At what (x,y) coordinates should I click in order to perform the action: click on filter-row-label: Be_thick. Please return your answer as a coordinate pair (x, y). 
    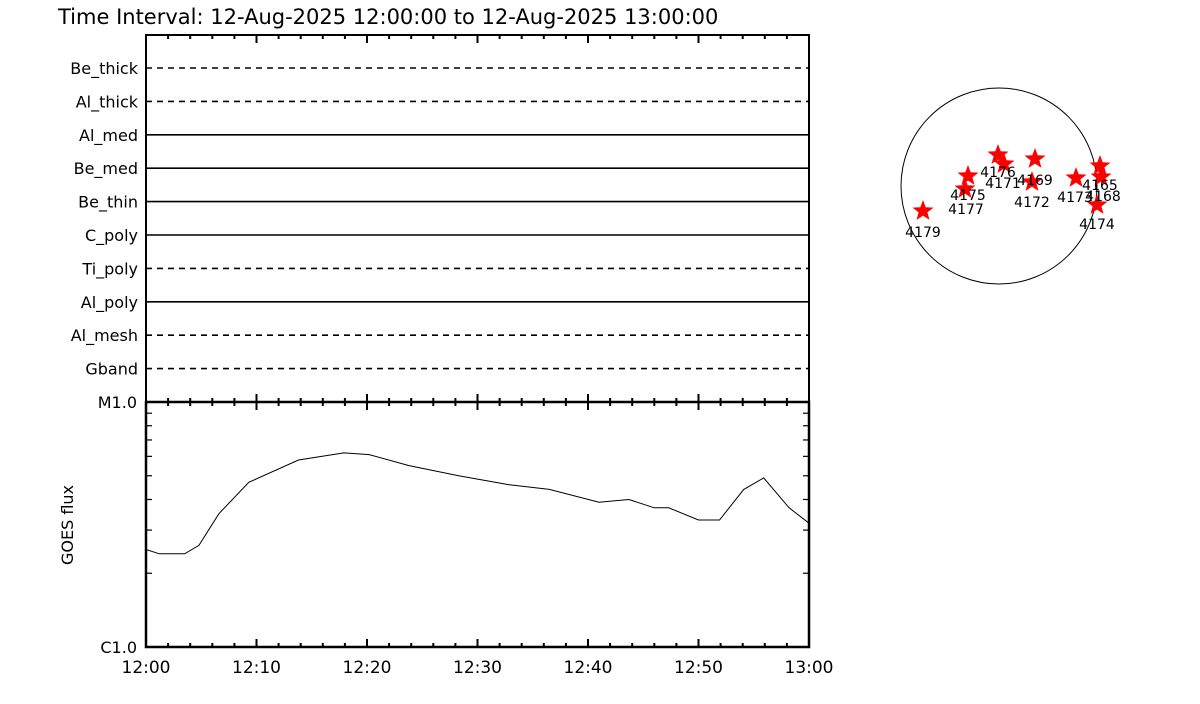
    Looking at the image, I should click on (104, 69).